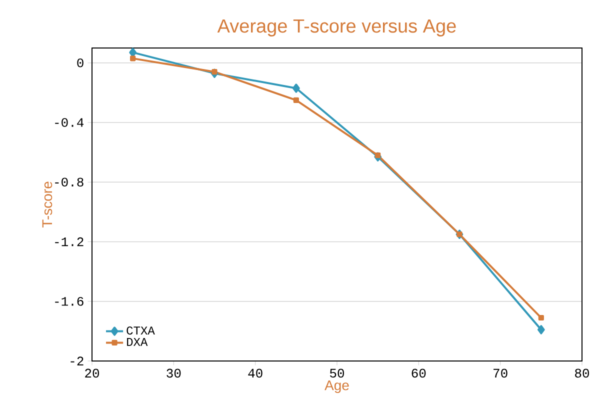 This screenshot has width=603, height=409. What do you see at coordinates (173, 373) in the screenshot?
I see `x-tick-label: 30` at bounding box center [173, 373].